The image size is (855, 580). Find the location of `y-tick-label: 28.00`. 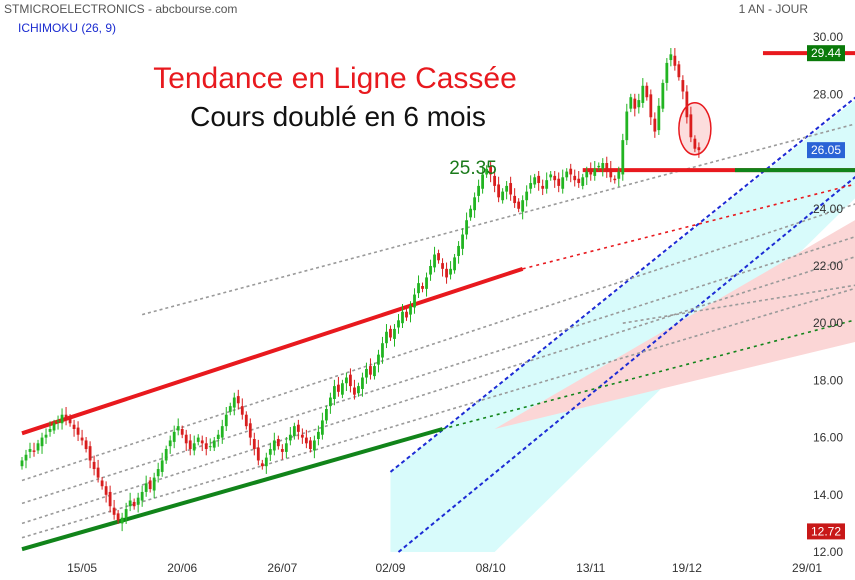

y-tick-label: 28.00 is located at coordinates (828, 94).